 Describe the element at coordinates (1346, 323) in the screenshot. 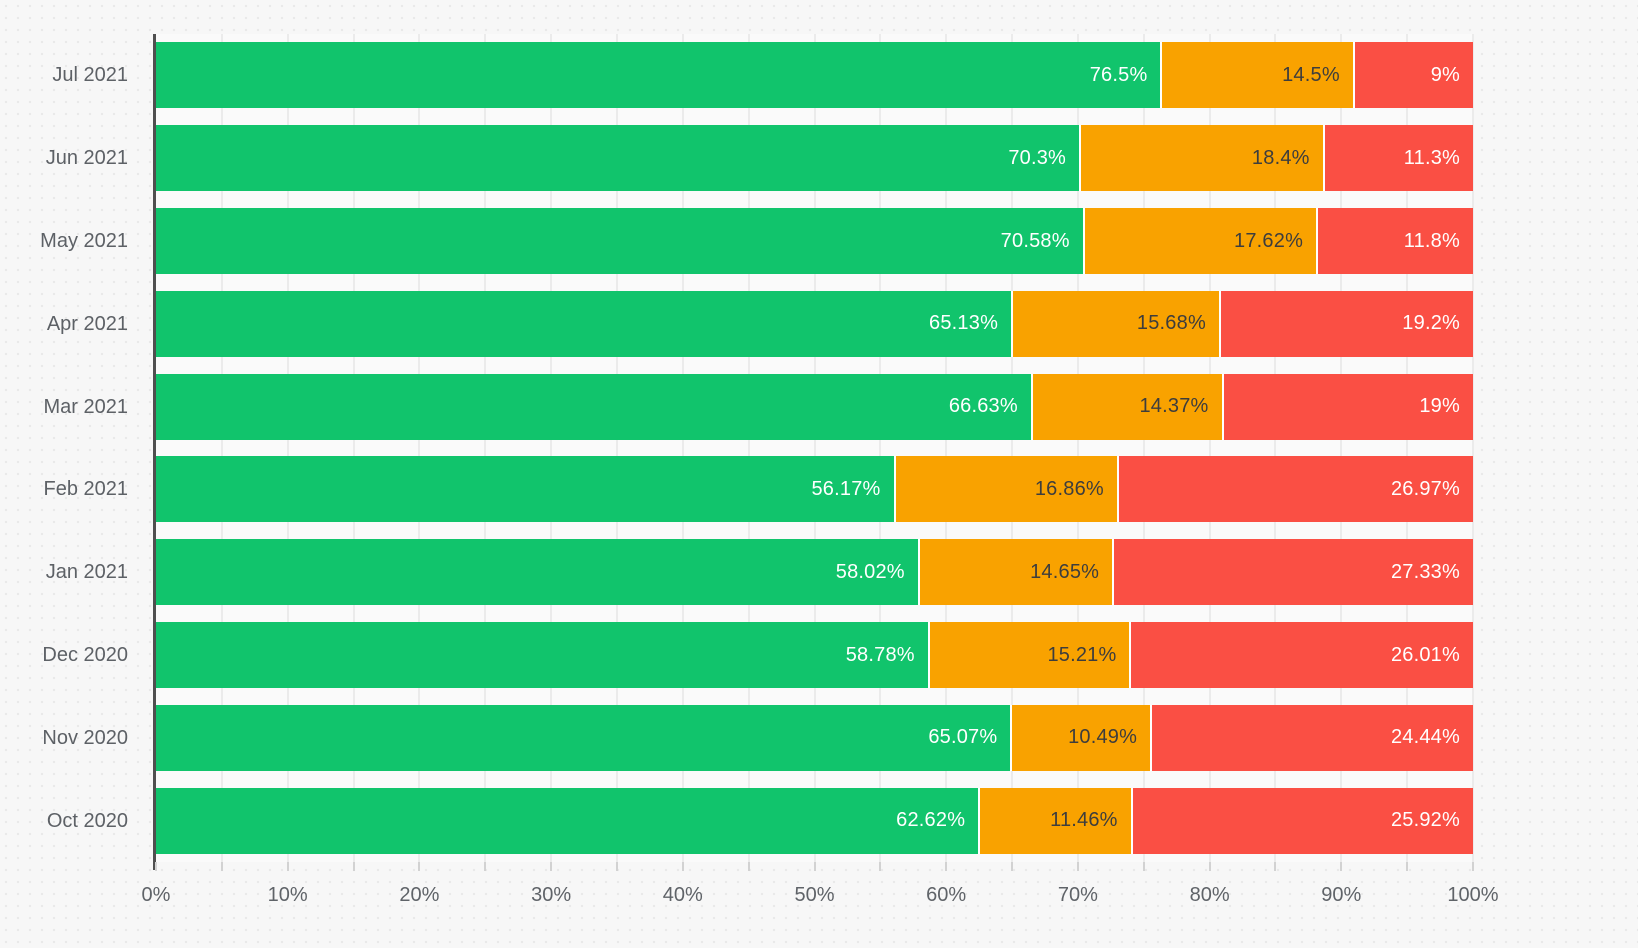

I see `bar-segment-red: 19.2%` at that location.